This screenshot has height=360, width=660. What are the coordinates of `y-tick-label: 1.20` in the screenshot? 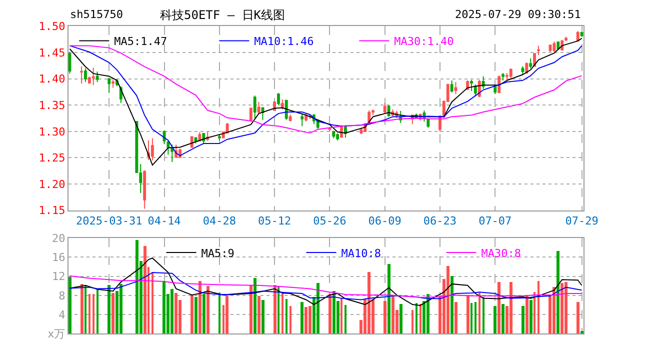 It's located at (52, 184).